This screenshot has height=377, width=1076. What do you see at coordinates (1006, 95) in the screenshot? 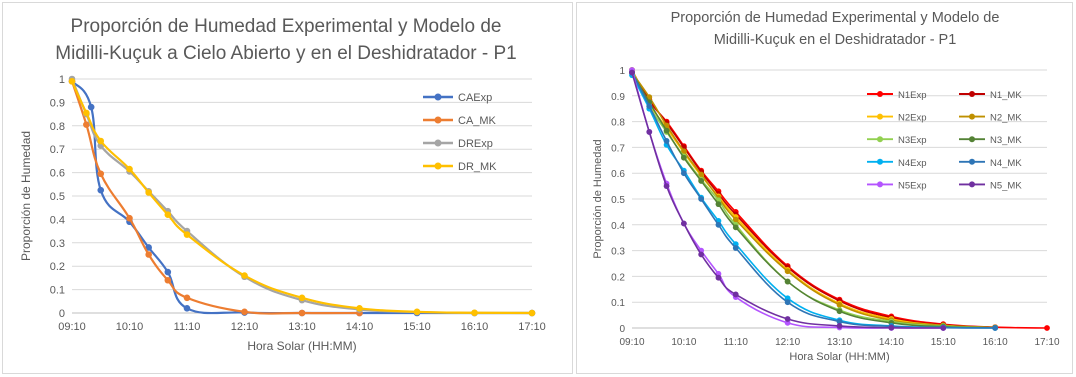
I see `legend-label: N1_MK` at bounding box center [1006, 95].